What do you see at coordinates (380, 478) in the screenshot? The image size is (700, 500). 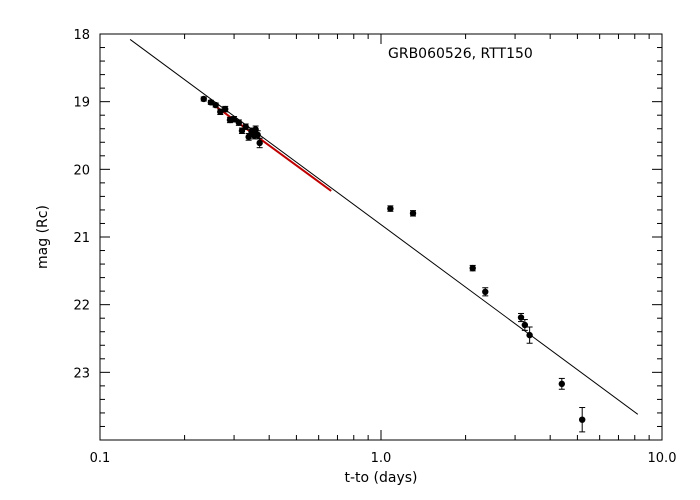 I see `x-axis-label: t-to (days)` at bounding box center [380, 478].